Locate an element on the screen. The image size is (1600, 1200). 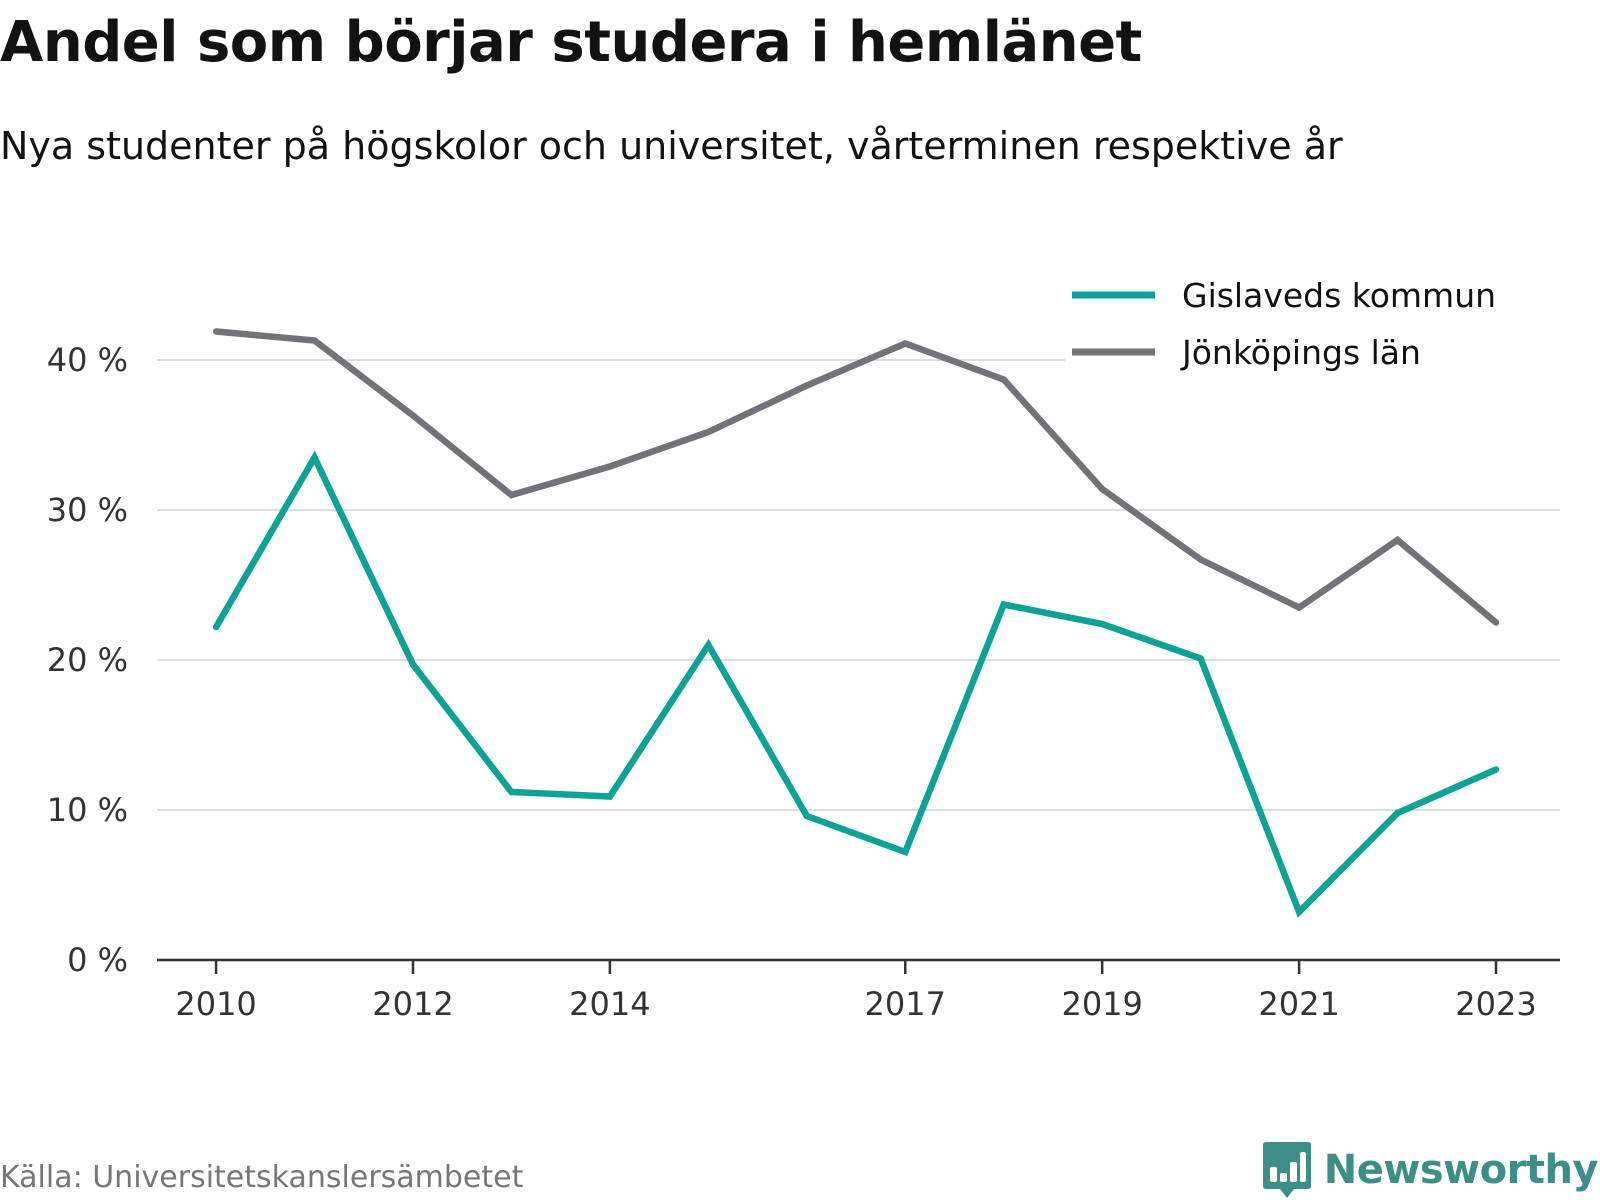
brand-logo: Newsworthy is located at coordinates (1430, 1170).